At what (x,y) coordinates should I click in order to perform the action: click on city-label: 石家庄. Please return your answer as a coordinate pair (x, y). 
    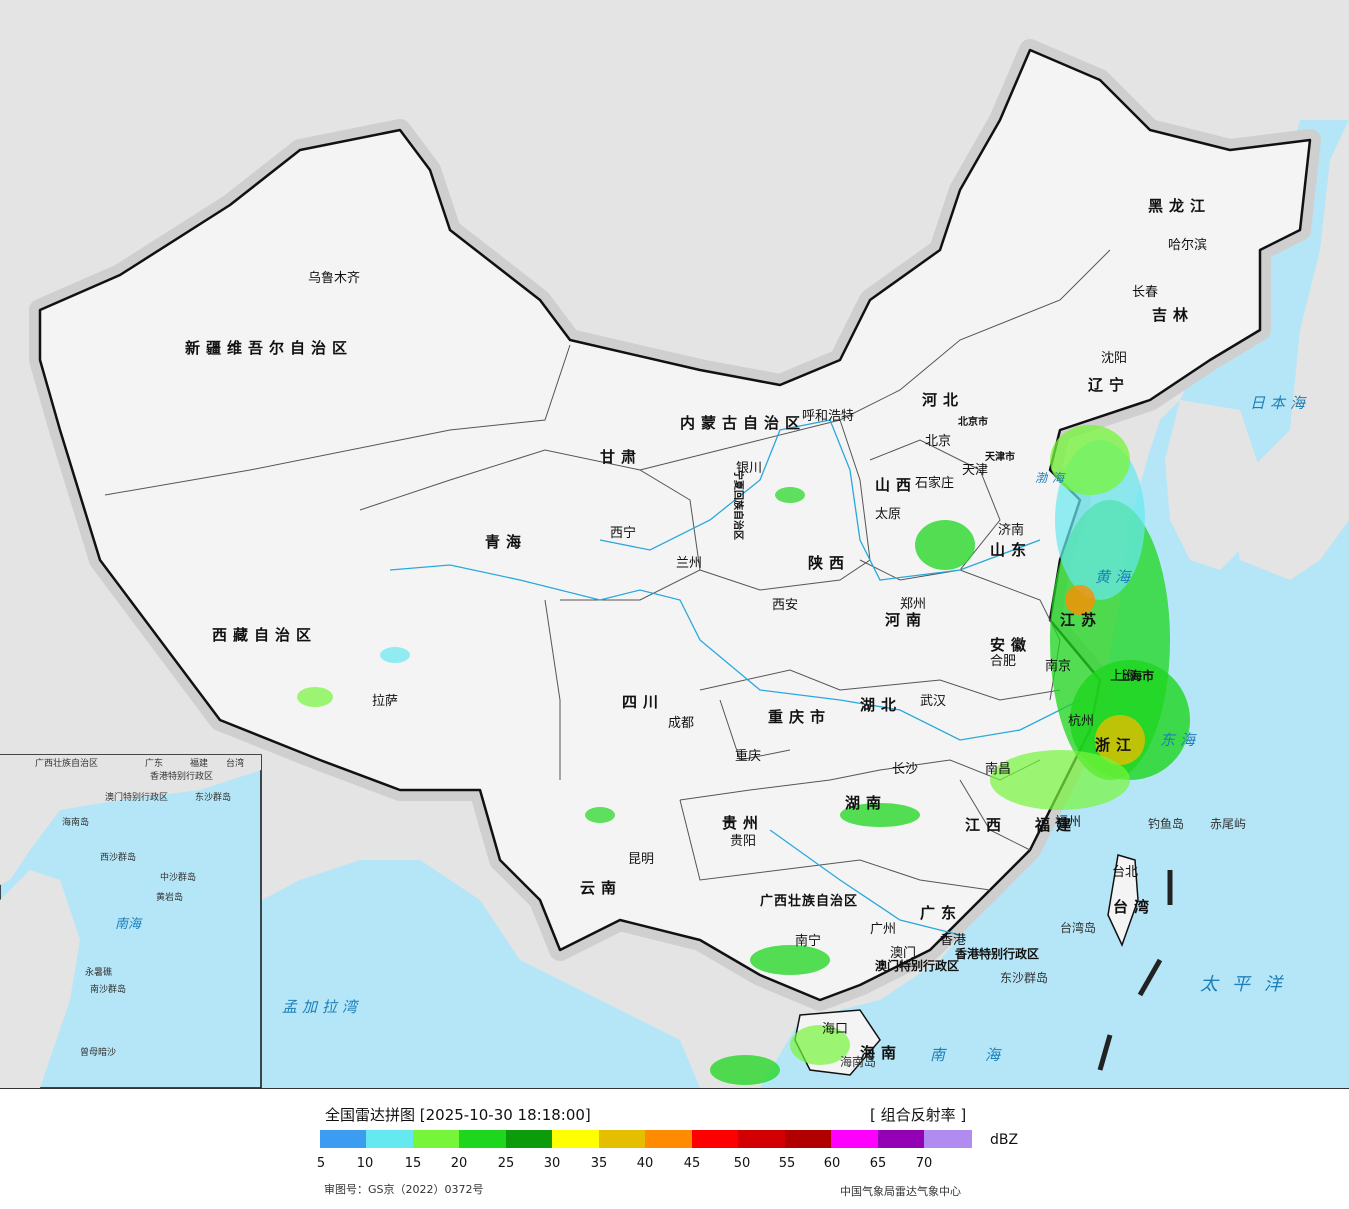
    Looking at the image, I should click on (934, 483).